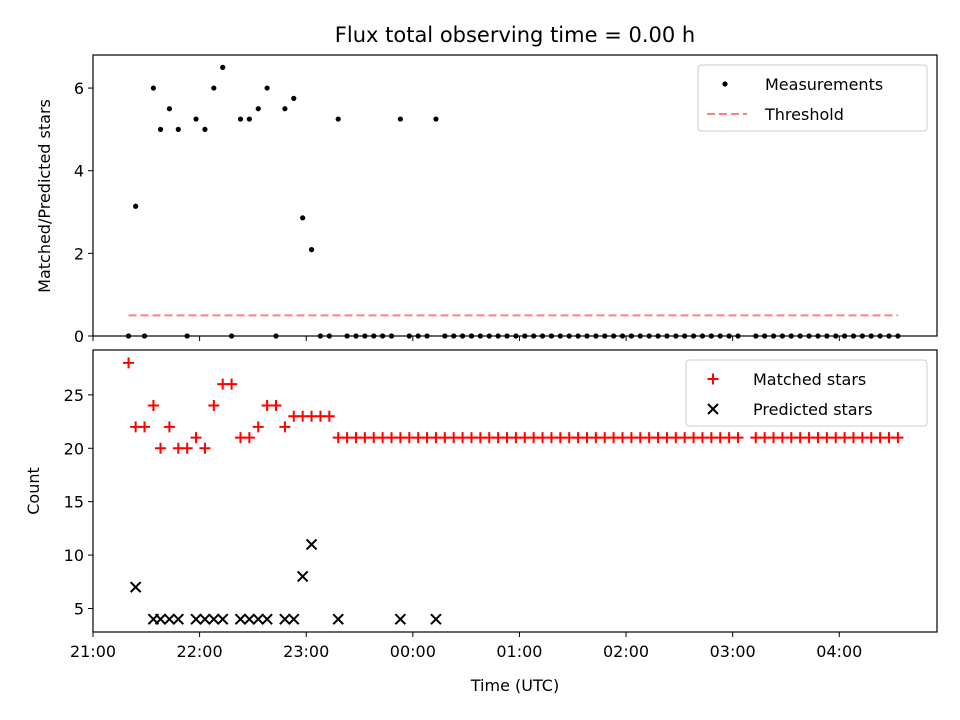 The image size is (960, 720). Describe the element at coordinates (626, 651) in the screenshot. I see `x-tick-label: 02:00` at that location.